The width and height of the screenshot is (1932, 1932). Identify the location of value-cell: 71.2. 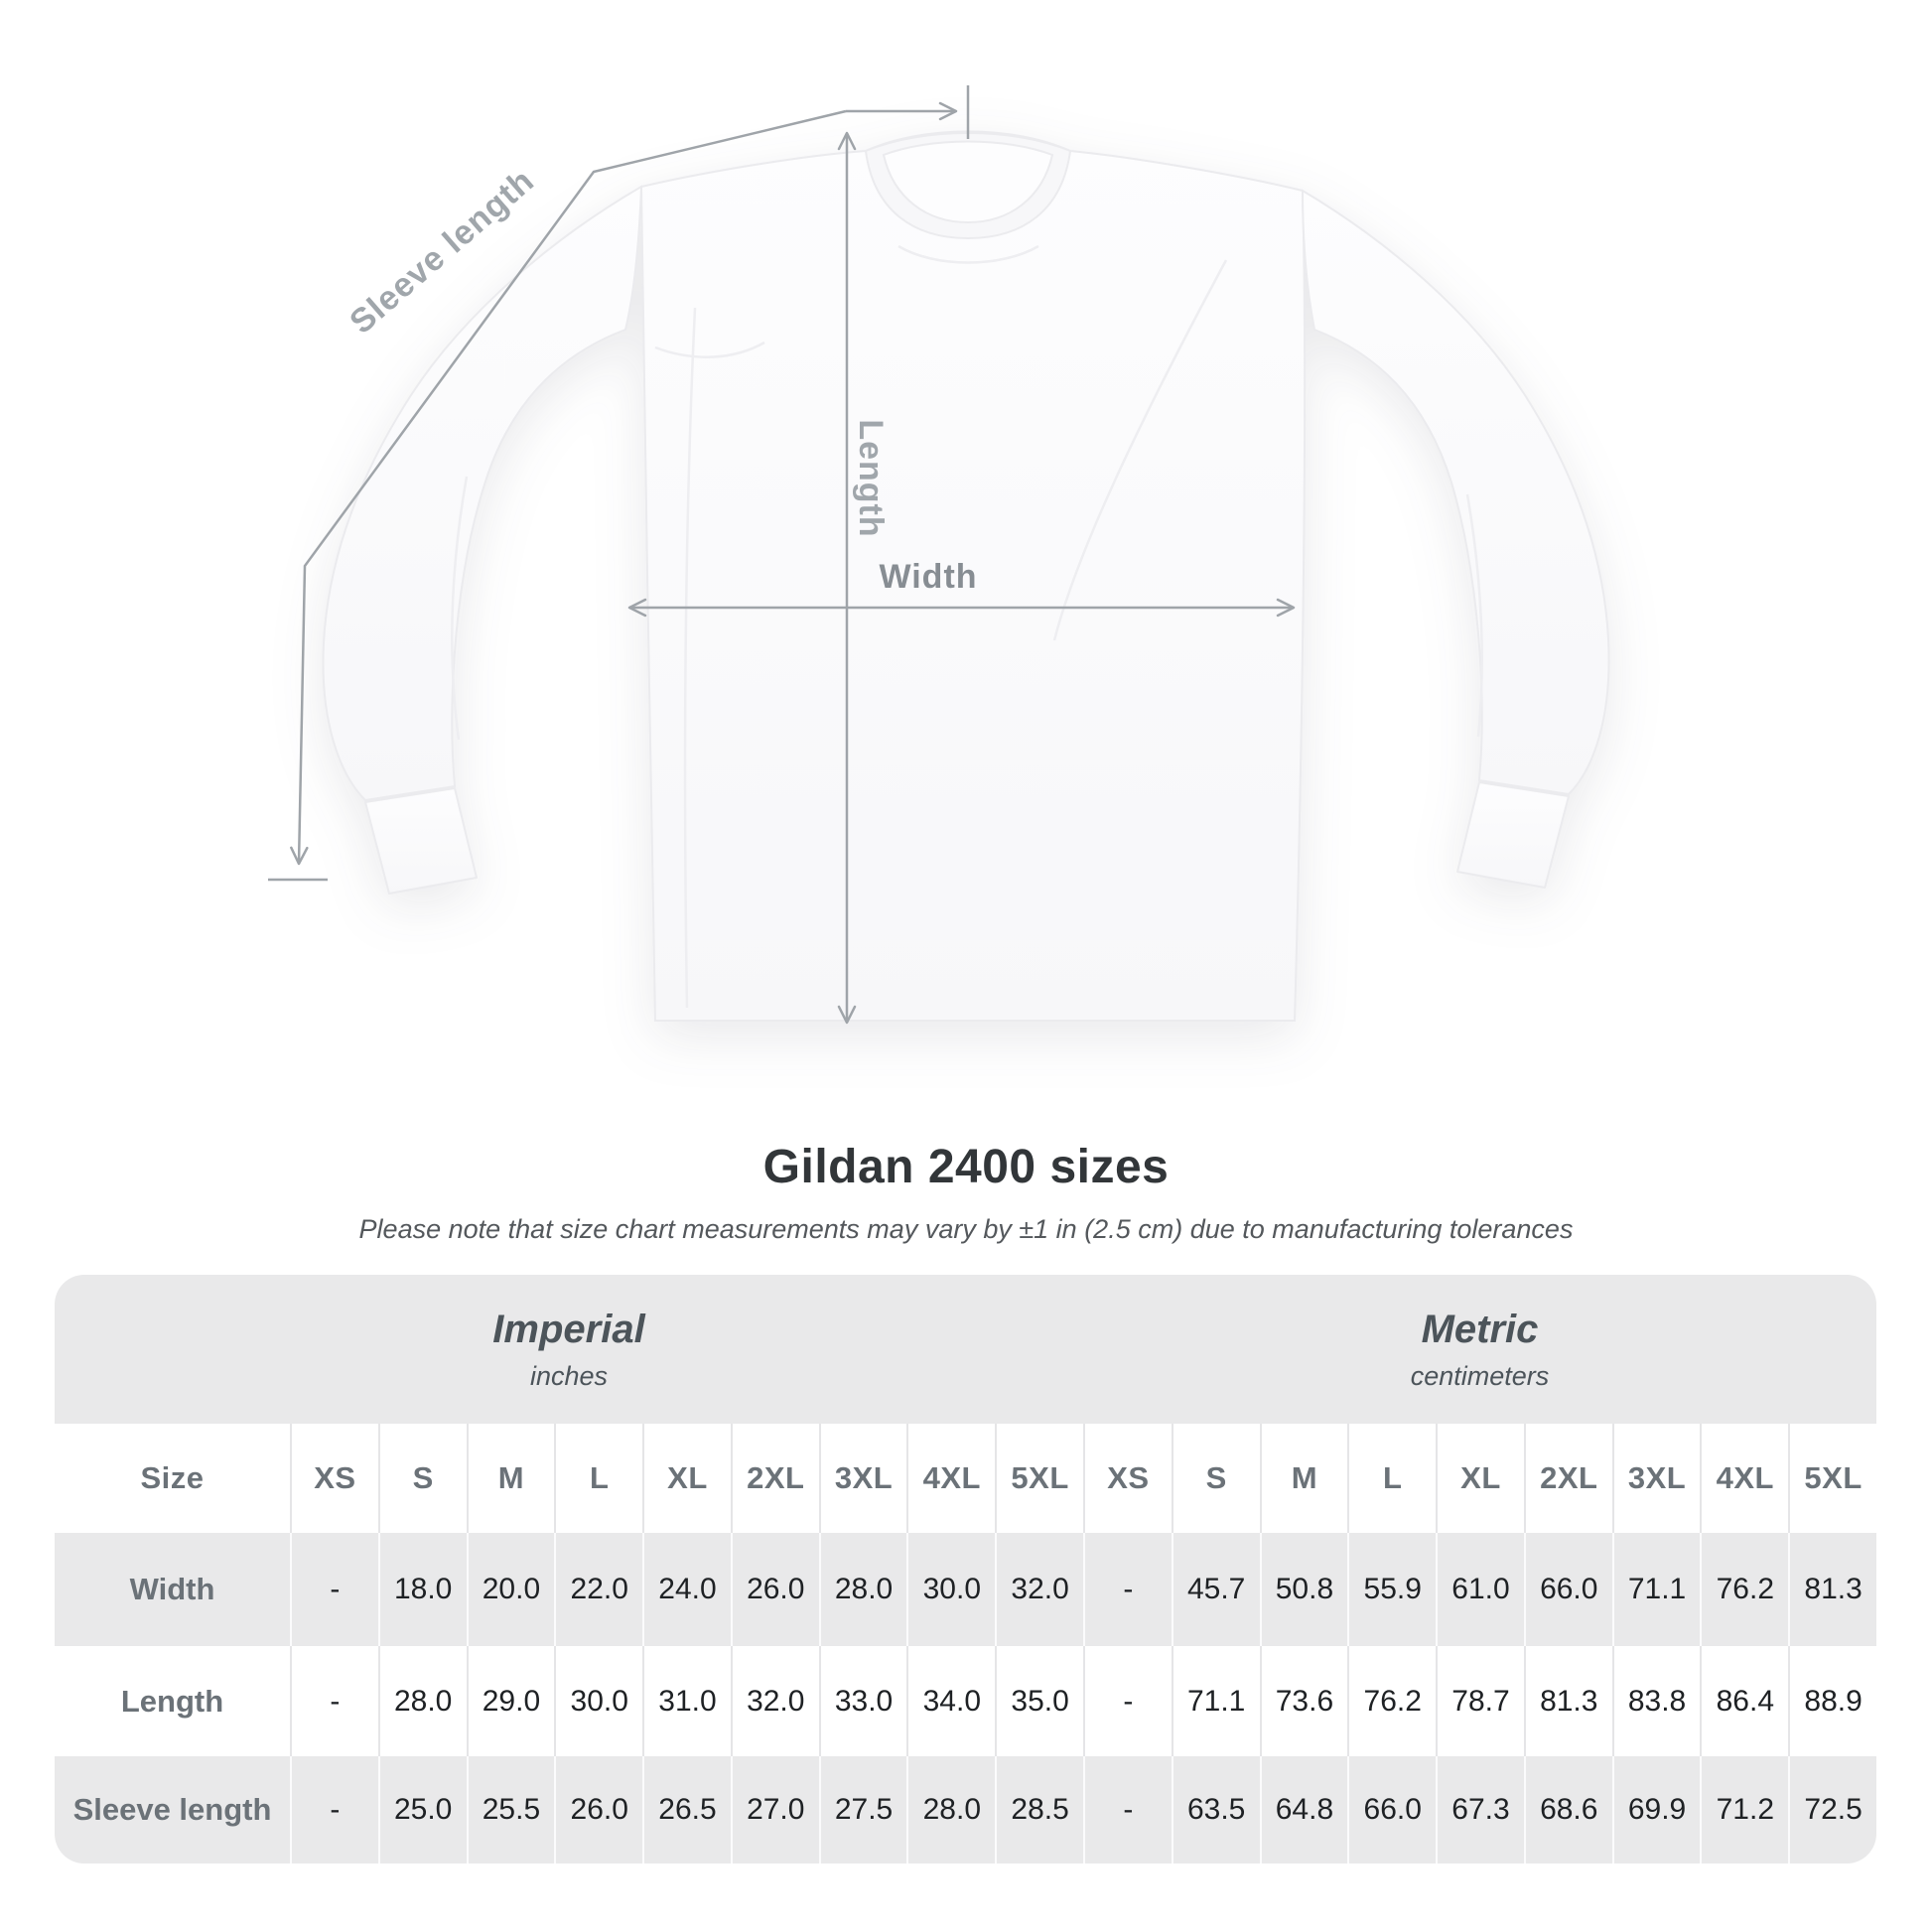
(1745, 1810).